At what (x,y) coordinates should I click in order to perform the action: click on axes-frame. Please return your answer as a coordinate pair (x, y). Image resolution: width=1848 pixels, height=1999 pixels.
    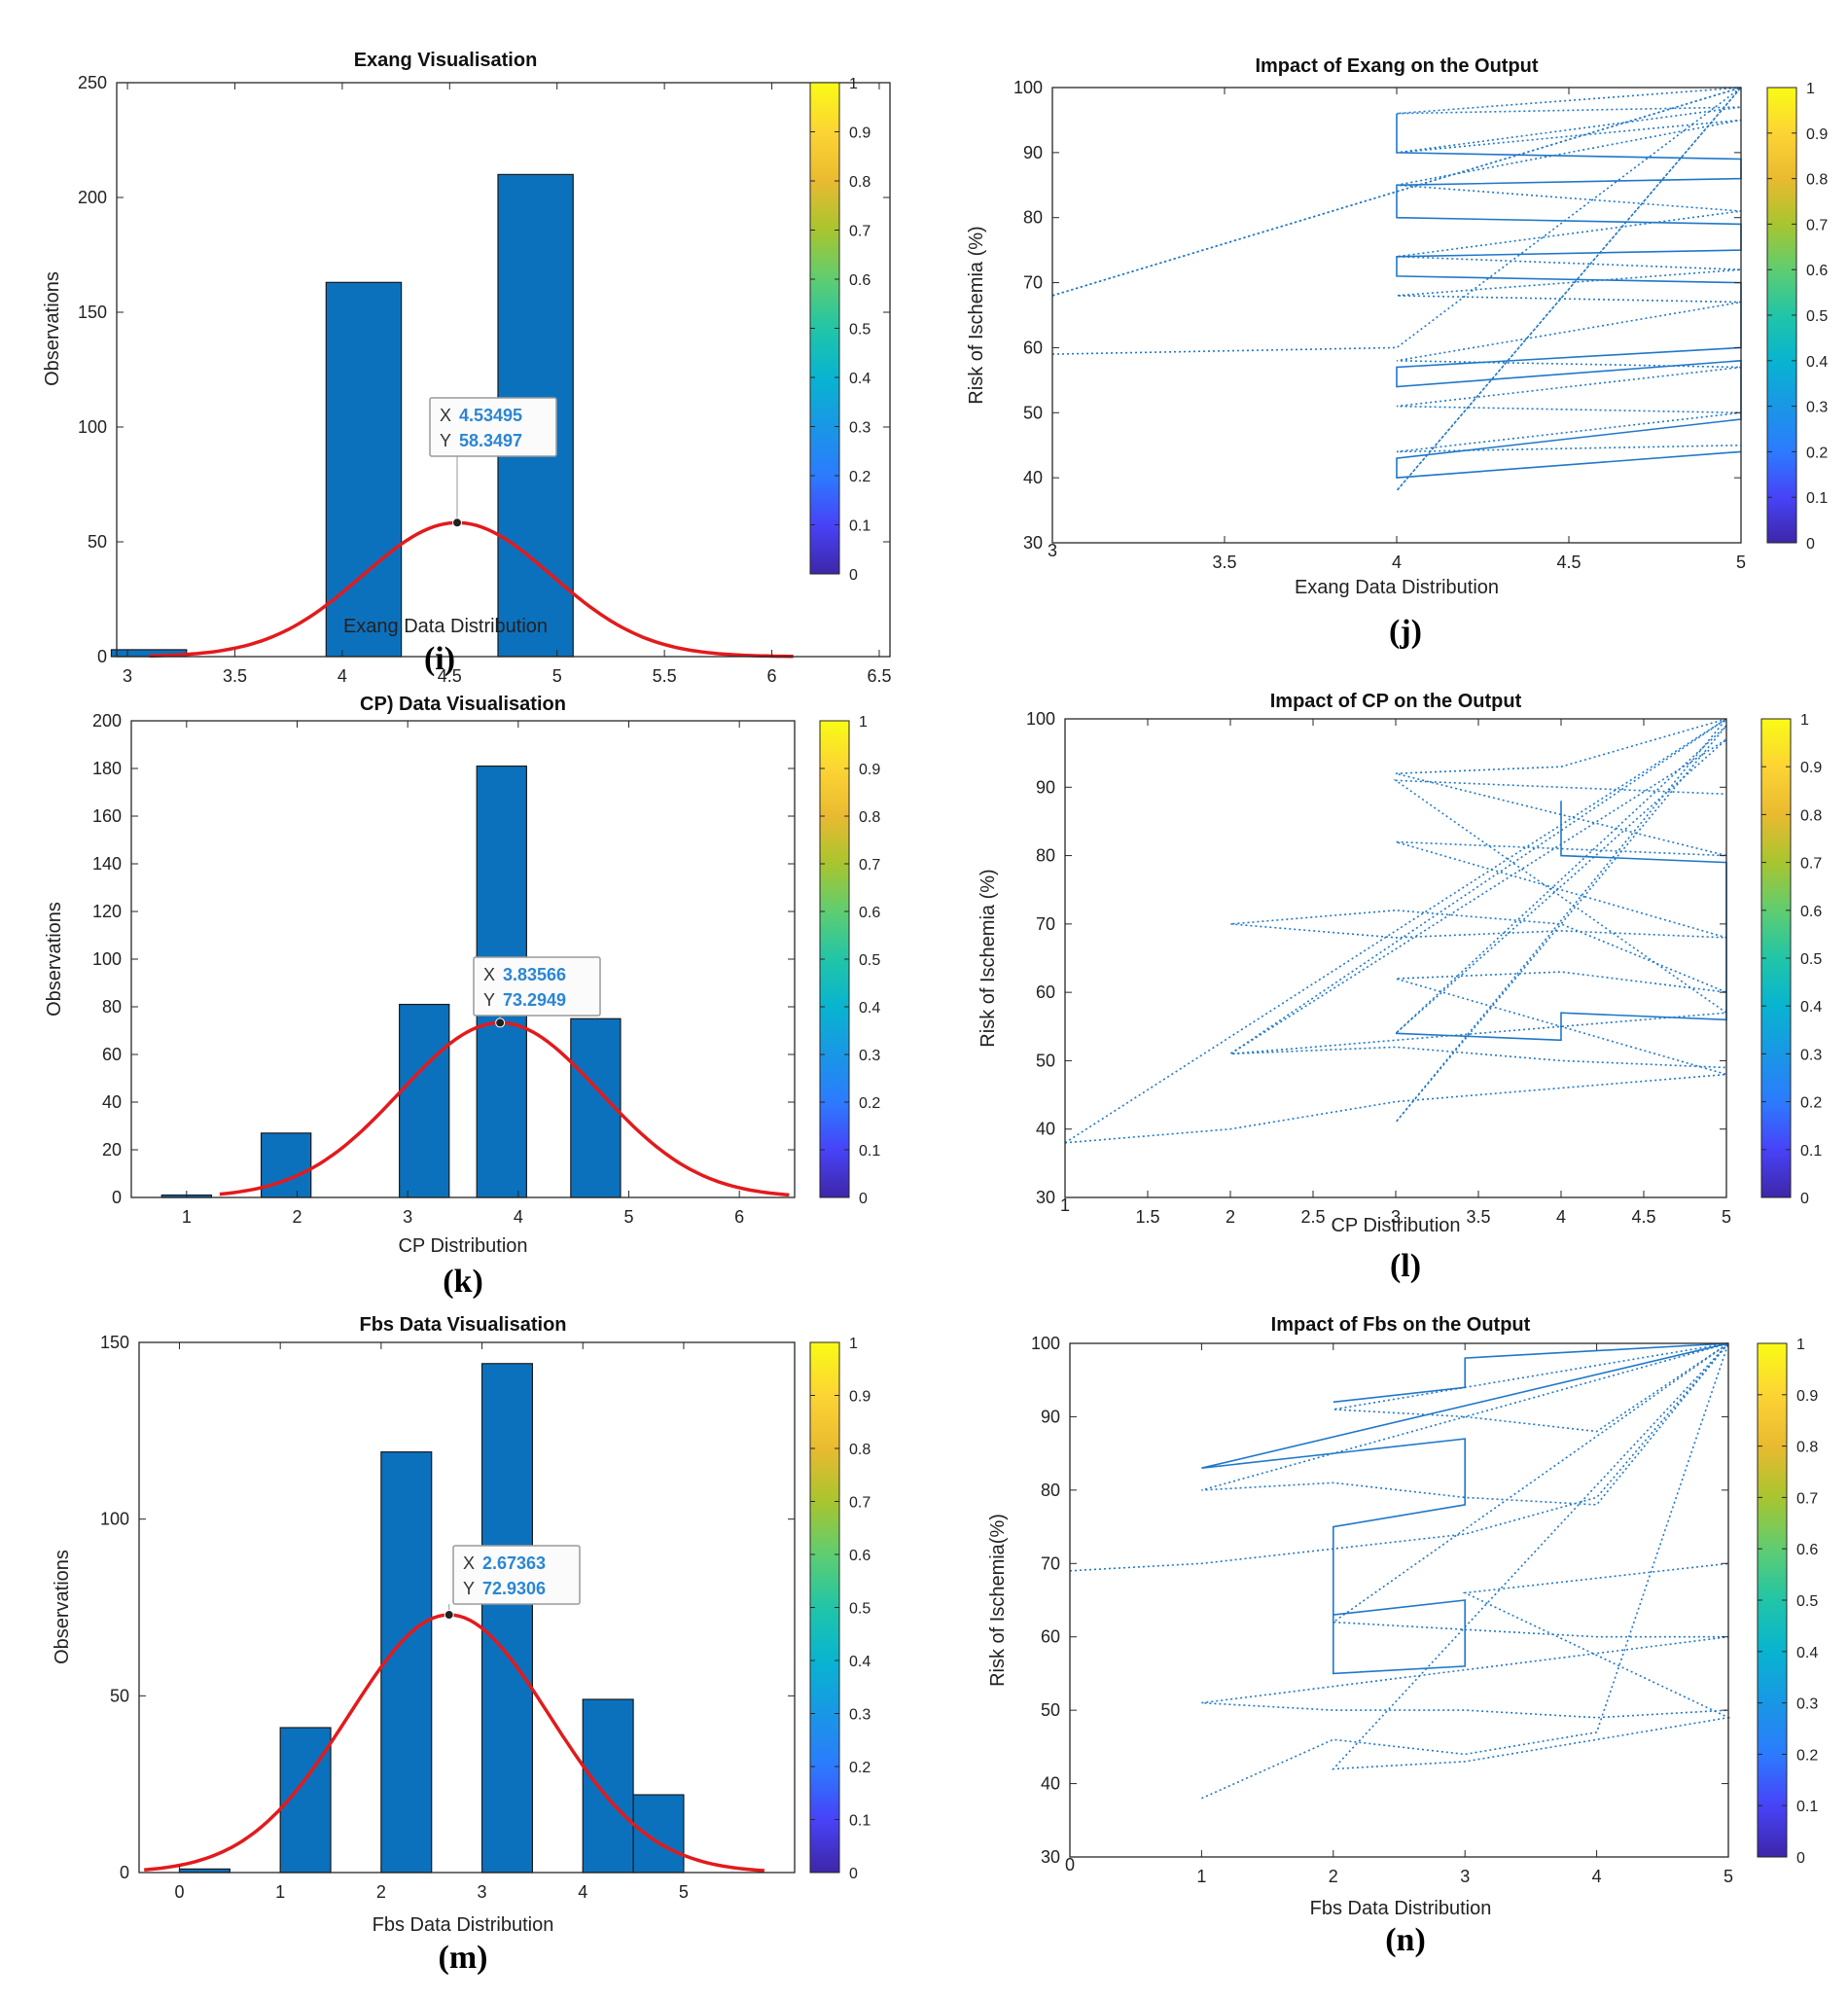
    Looking at the image, I should click on (1399, 1600).